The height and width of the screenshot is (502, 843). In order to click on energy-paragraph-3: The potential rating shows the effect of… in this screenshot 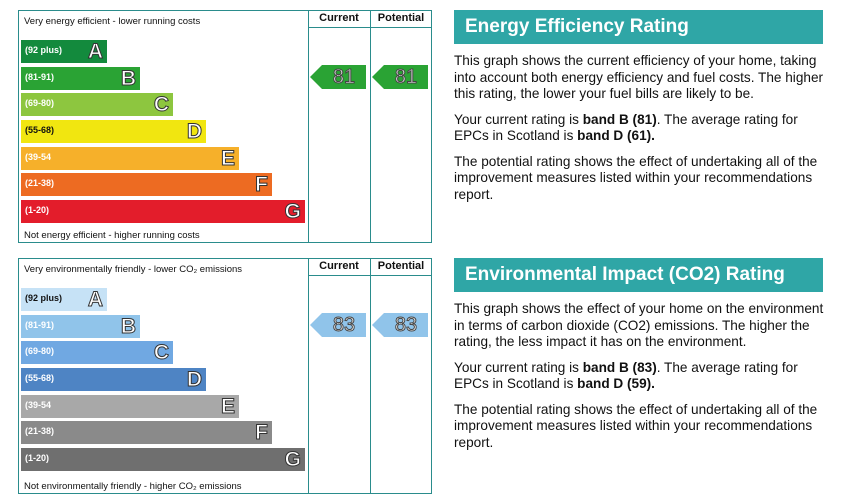, I will do `click(636, 177)`.